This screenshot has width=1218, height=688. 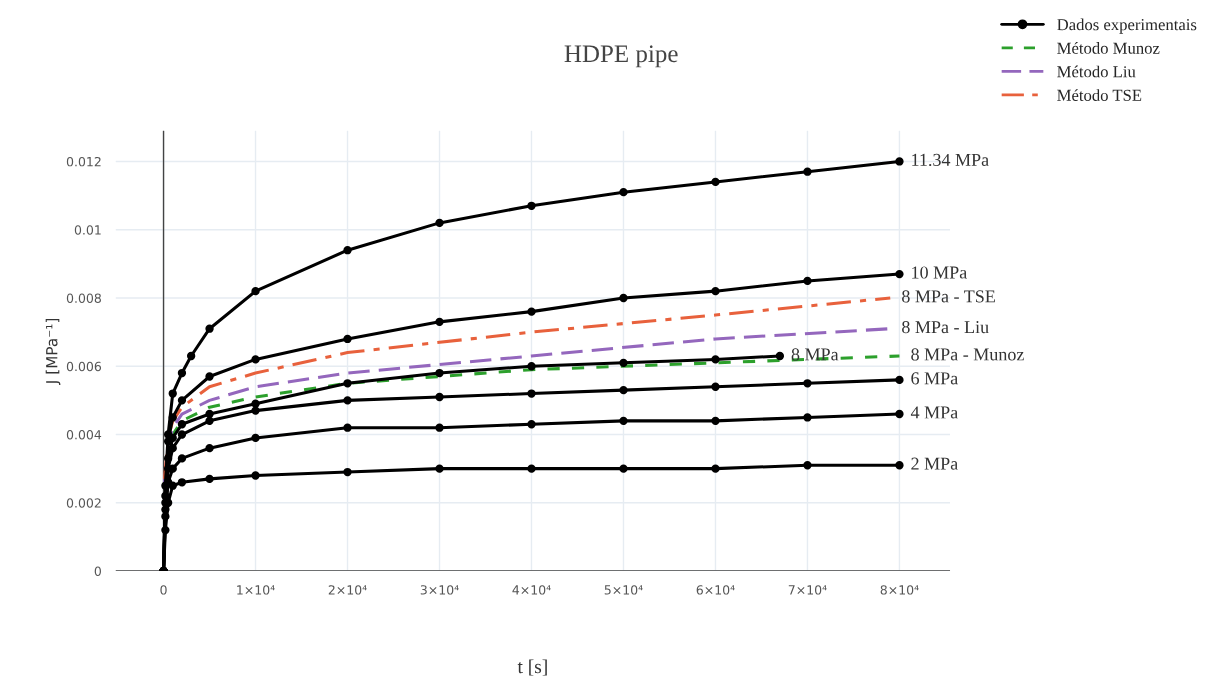 What do you see at coordinates (945, 327) in the screenshot?
I see `annotation: 8 MPa - Liu` at bounding box center [945, 327].